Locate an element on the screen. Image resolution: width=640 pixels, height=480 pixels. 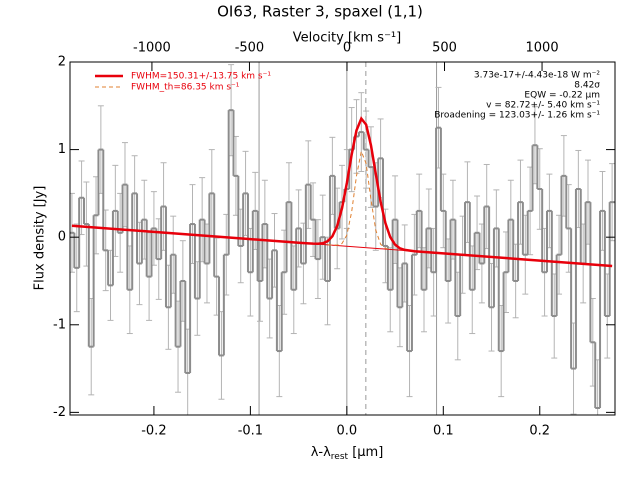
fit-line is located at coordinates (359, 199).